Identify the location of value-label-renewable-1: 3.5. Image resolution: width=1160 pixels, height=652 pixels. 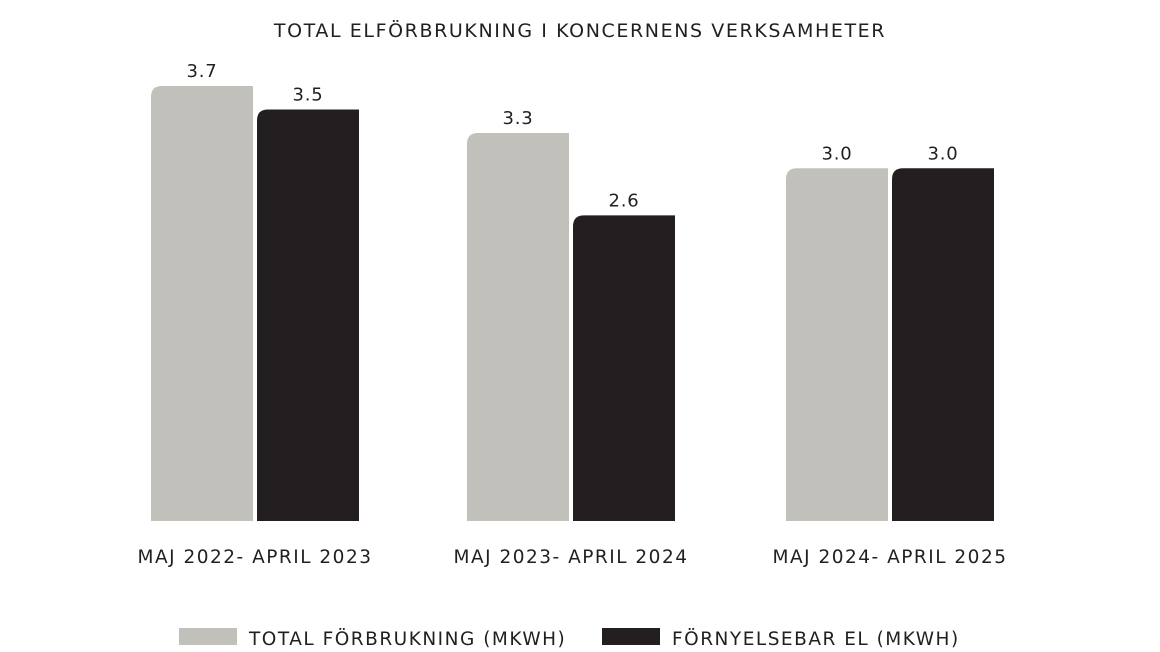
(307, 95).